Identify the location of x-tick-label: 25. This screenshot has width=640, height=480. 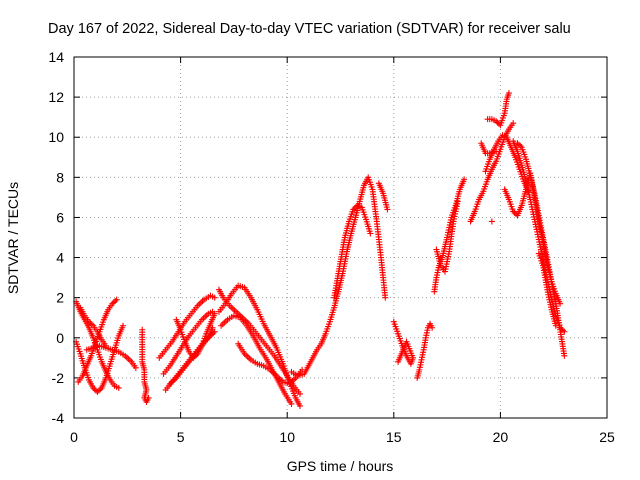
(607, 437).